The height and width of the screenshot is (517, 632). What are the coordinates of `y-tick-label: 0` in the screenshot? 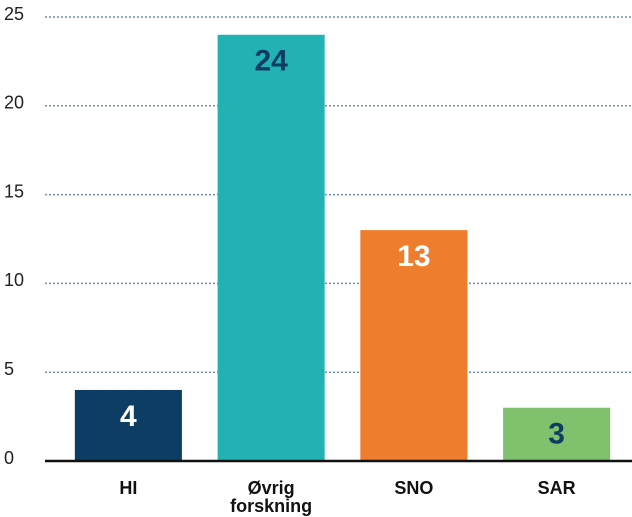 It's located at (9, 458).